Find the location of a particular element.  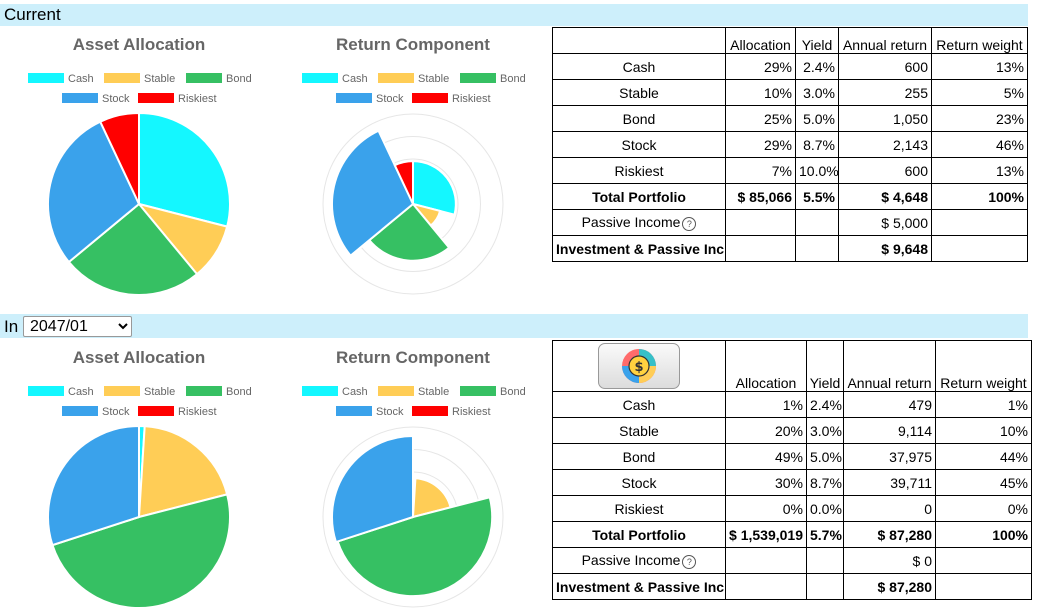

coin-chart-icon: $ is located at coordinates (639, 366).